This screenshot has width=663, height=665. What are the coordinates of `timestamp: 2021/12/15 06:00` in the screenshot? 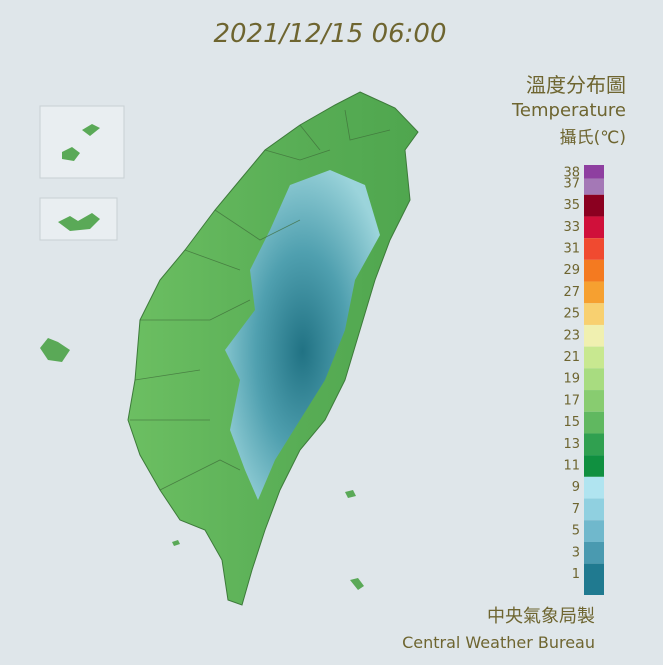 It's located at (329, 34).